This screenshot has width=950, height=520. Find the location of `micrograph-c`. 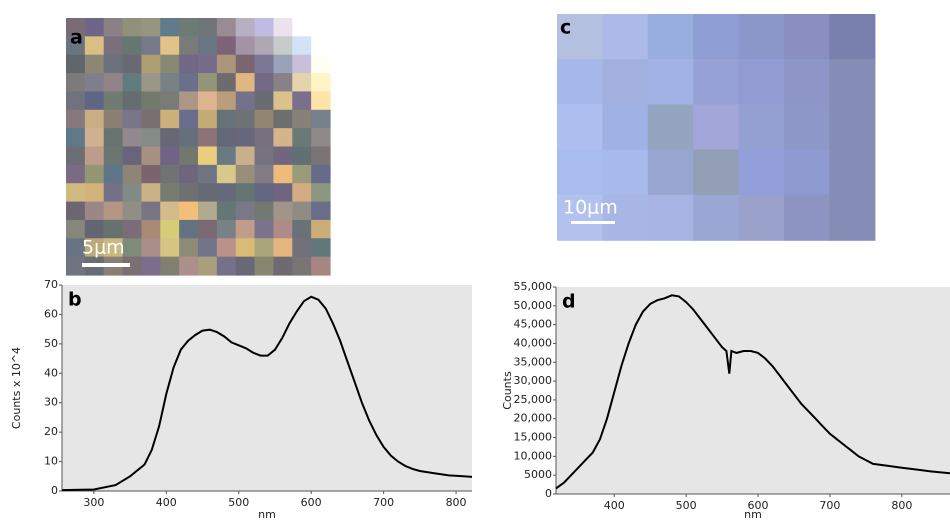

micrograph-c is located at coordinates (716, 127).